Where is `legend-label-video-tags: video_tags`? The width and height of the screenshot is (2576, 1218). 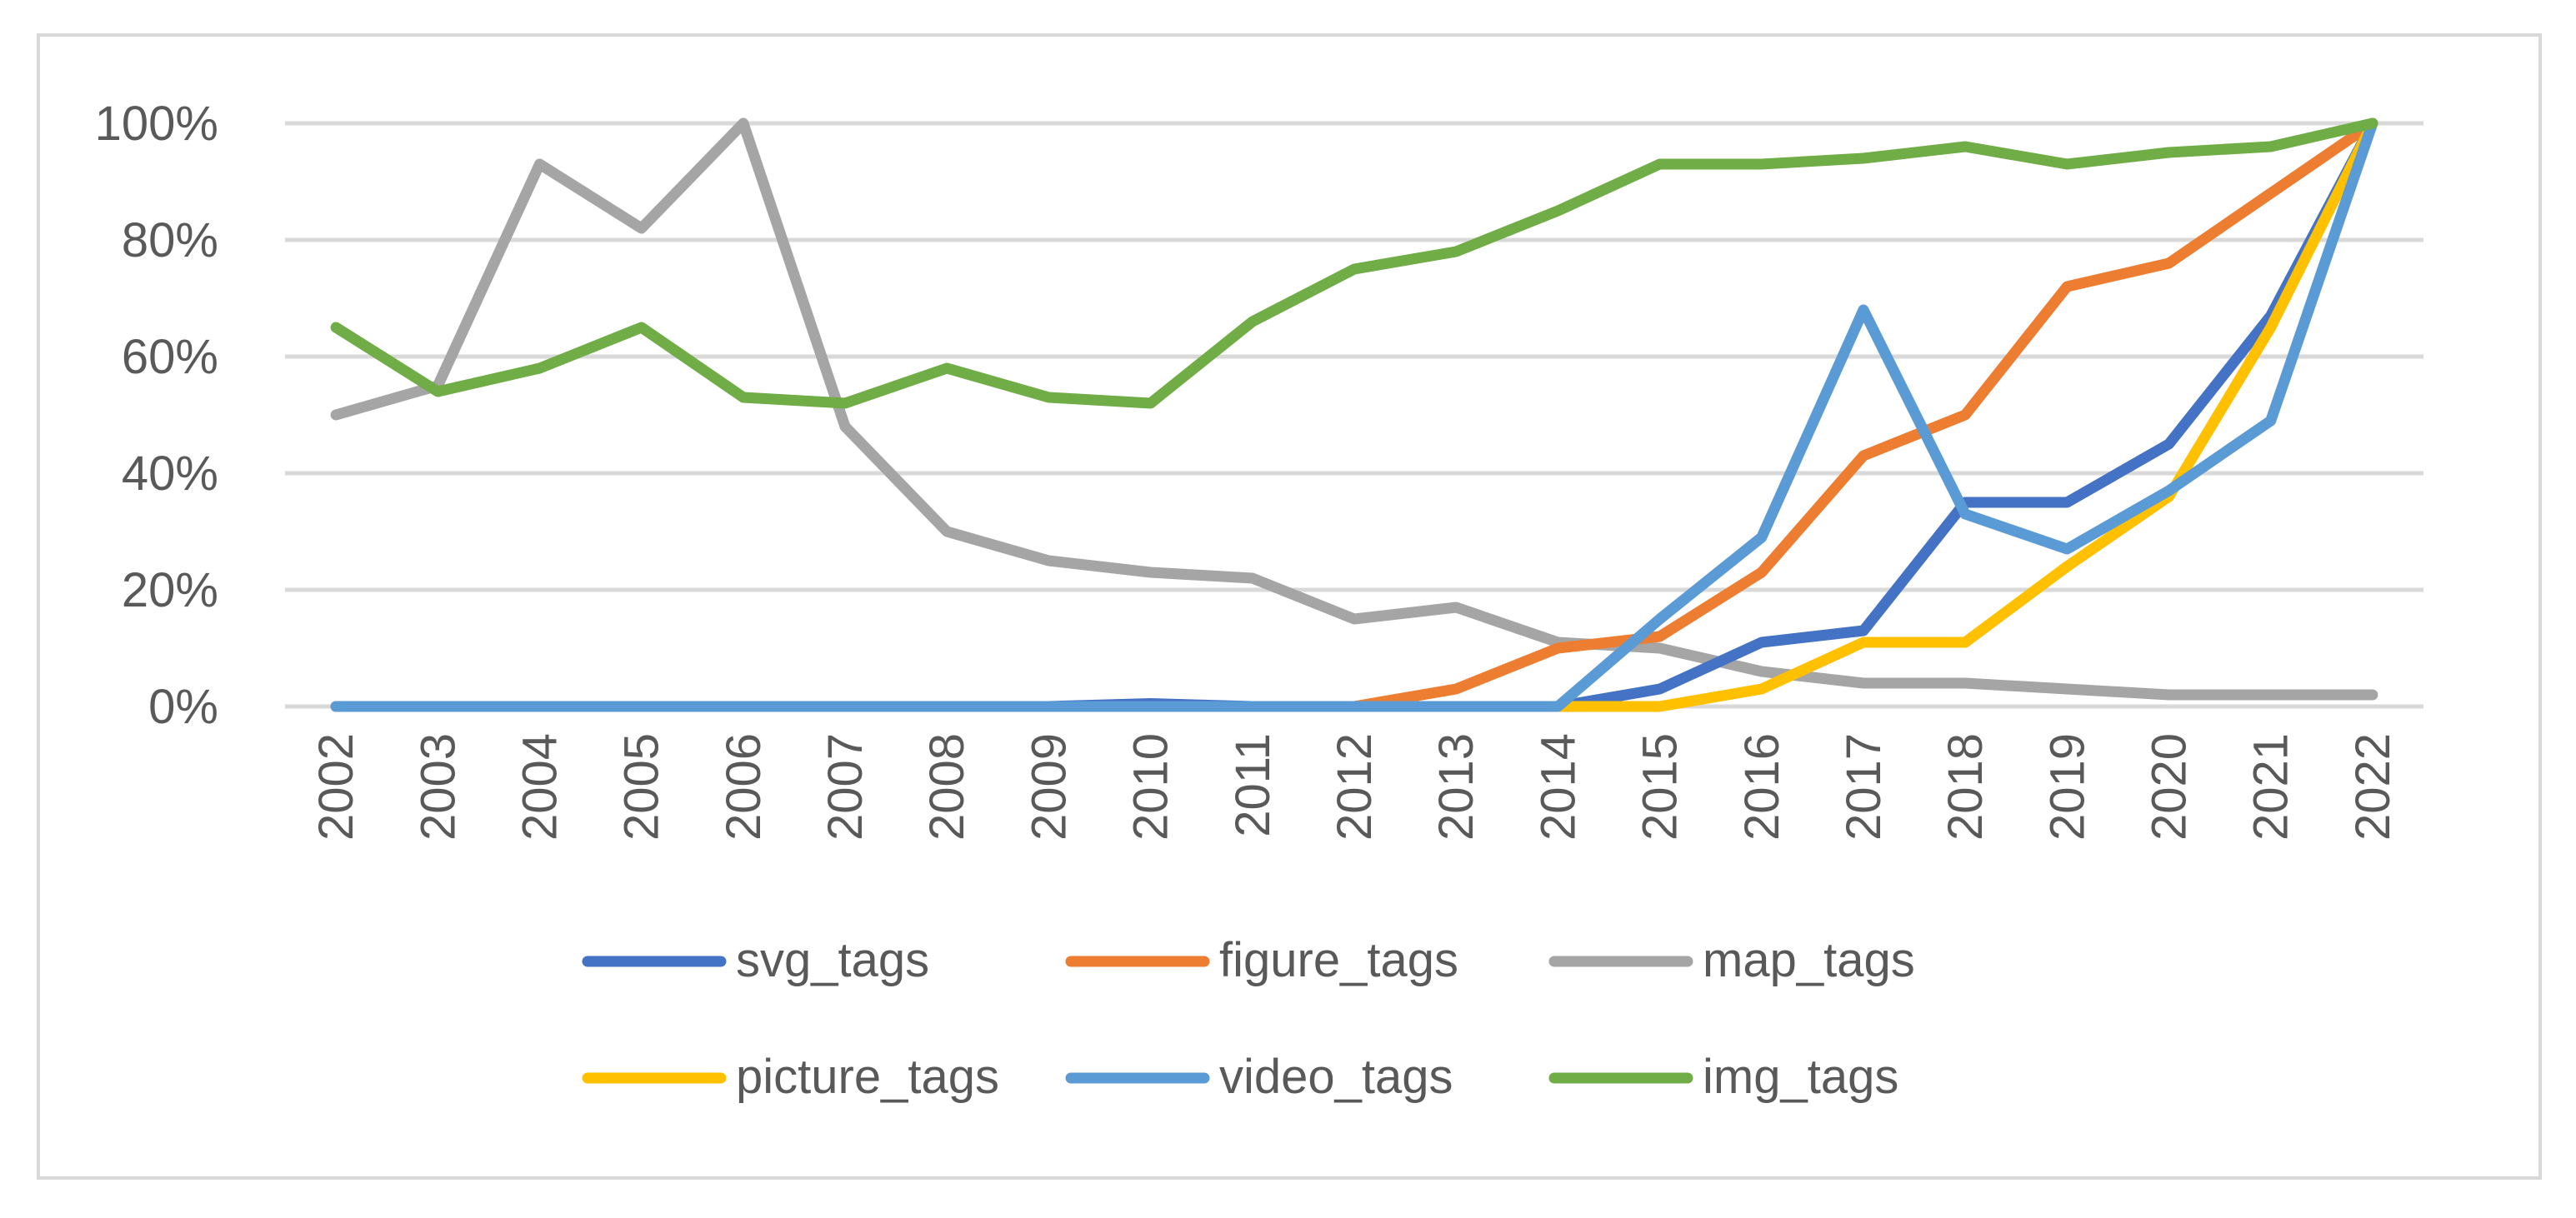 legend-label-video-tags: video_tags is located at coordinates (1336, 1077).